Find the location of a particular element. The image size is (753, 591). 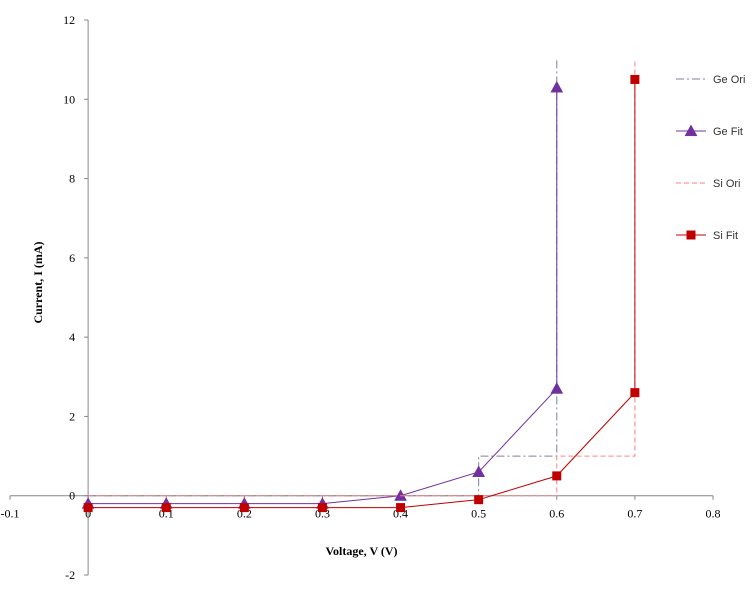

x-tick-label: 0.8 is located at coordinates (713, 514).